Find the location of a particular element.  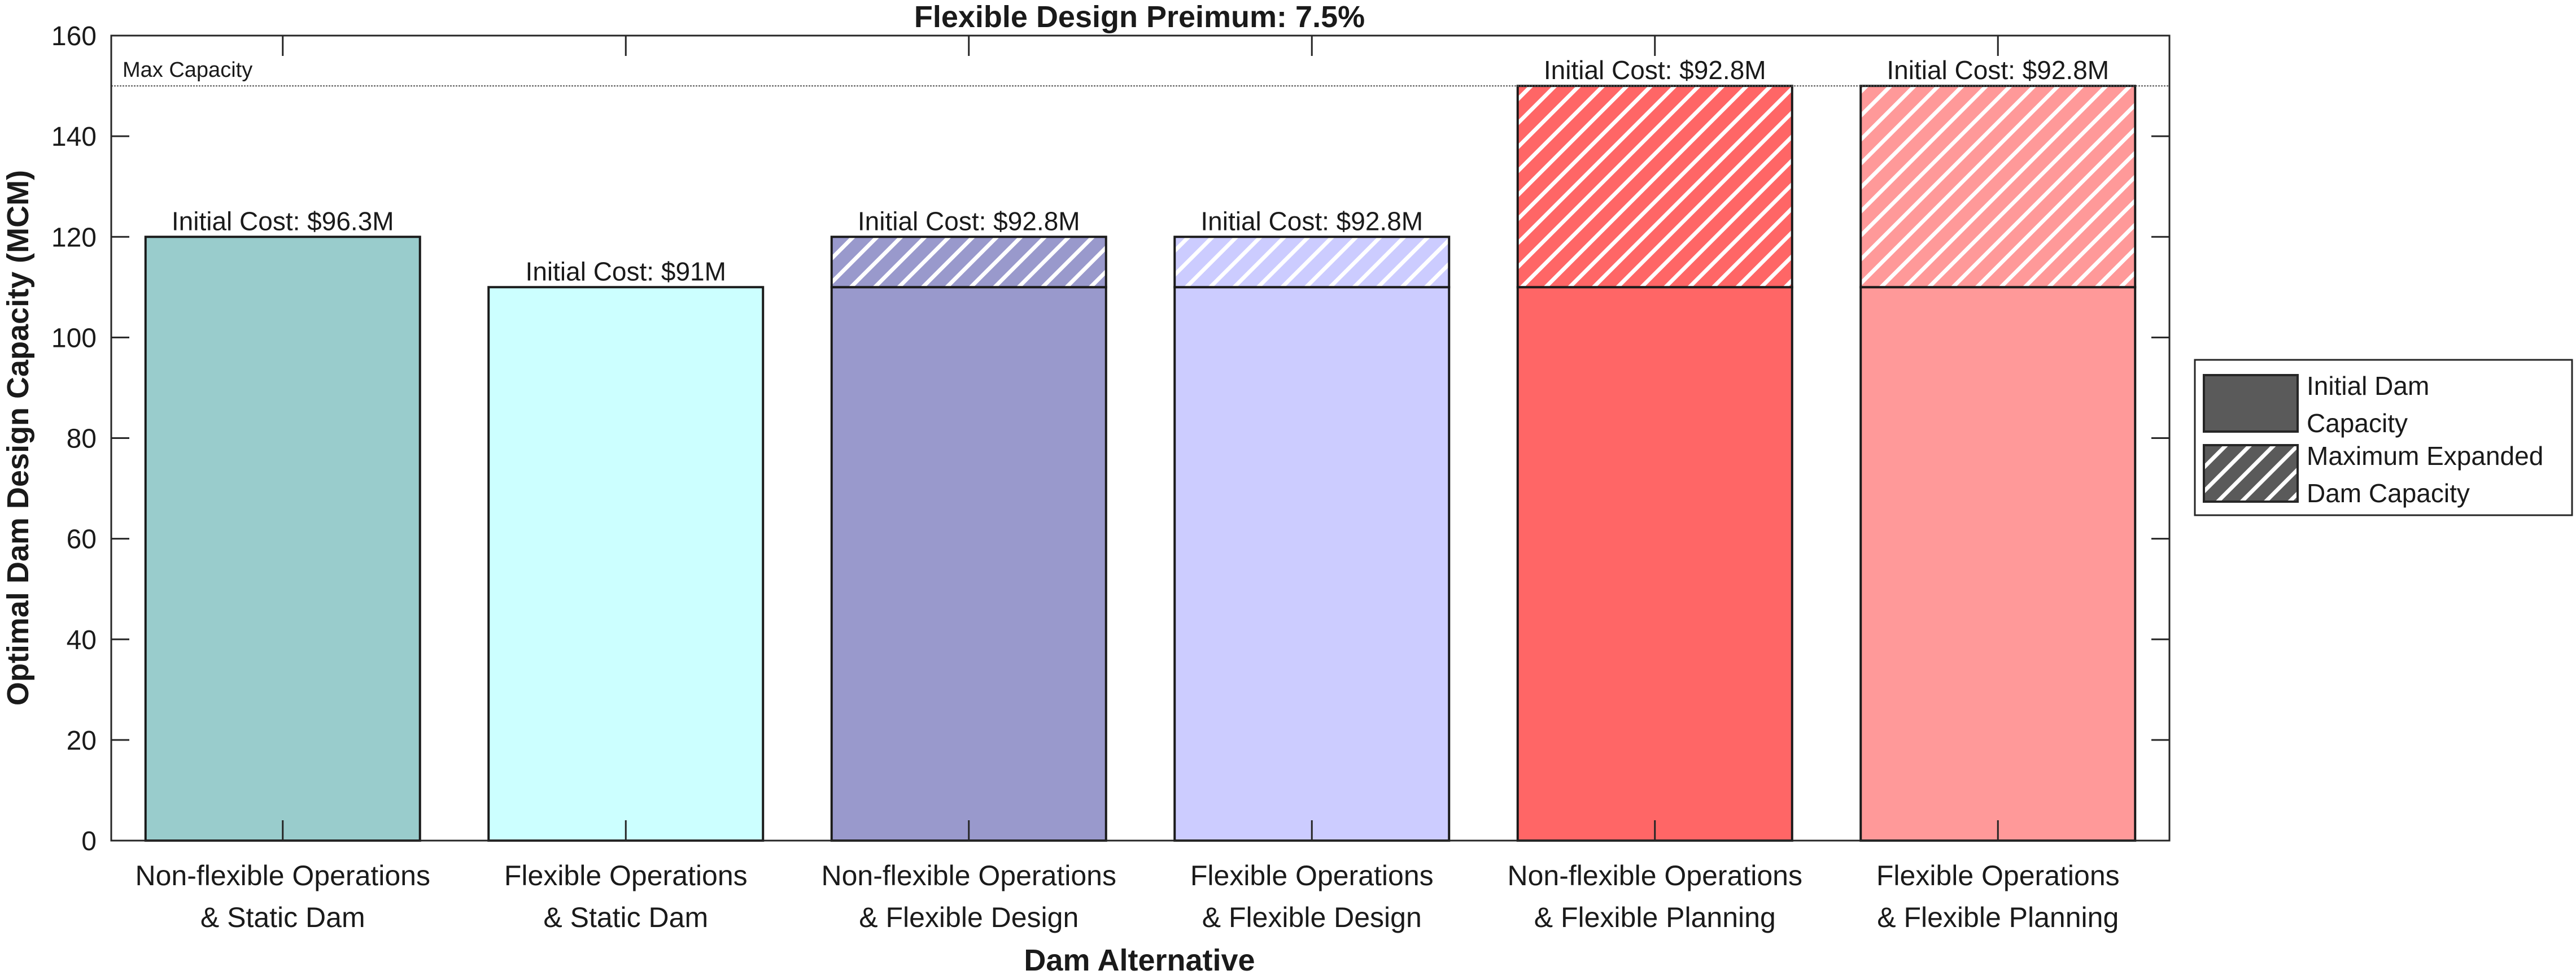

y-tick-label-40: 40 is located at coordinates (82, 640).